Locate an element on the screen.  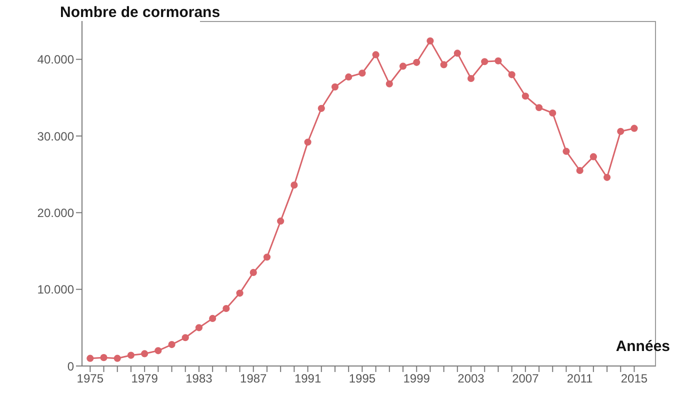
x-tick-label: 1979 is located at coordinates (144, 379).